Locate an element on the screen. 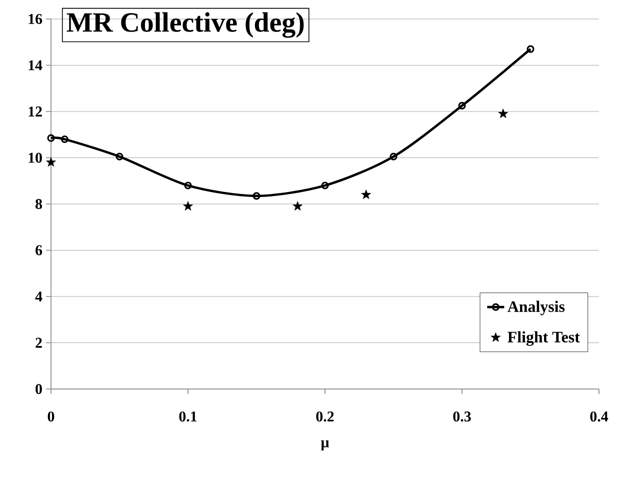  x-axis-title: μ is located at coordinates (325, 445).